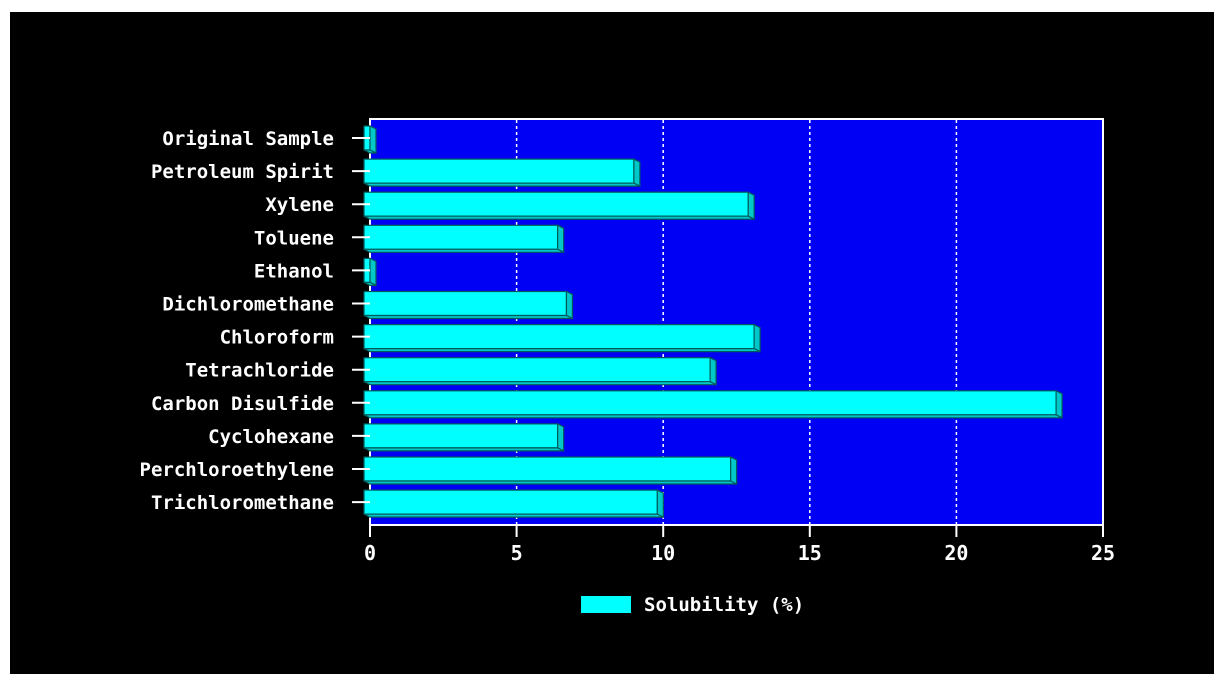  I want to click on category-label: Ethanol, so click(294, 271).